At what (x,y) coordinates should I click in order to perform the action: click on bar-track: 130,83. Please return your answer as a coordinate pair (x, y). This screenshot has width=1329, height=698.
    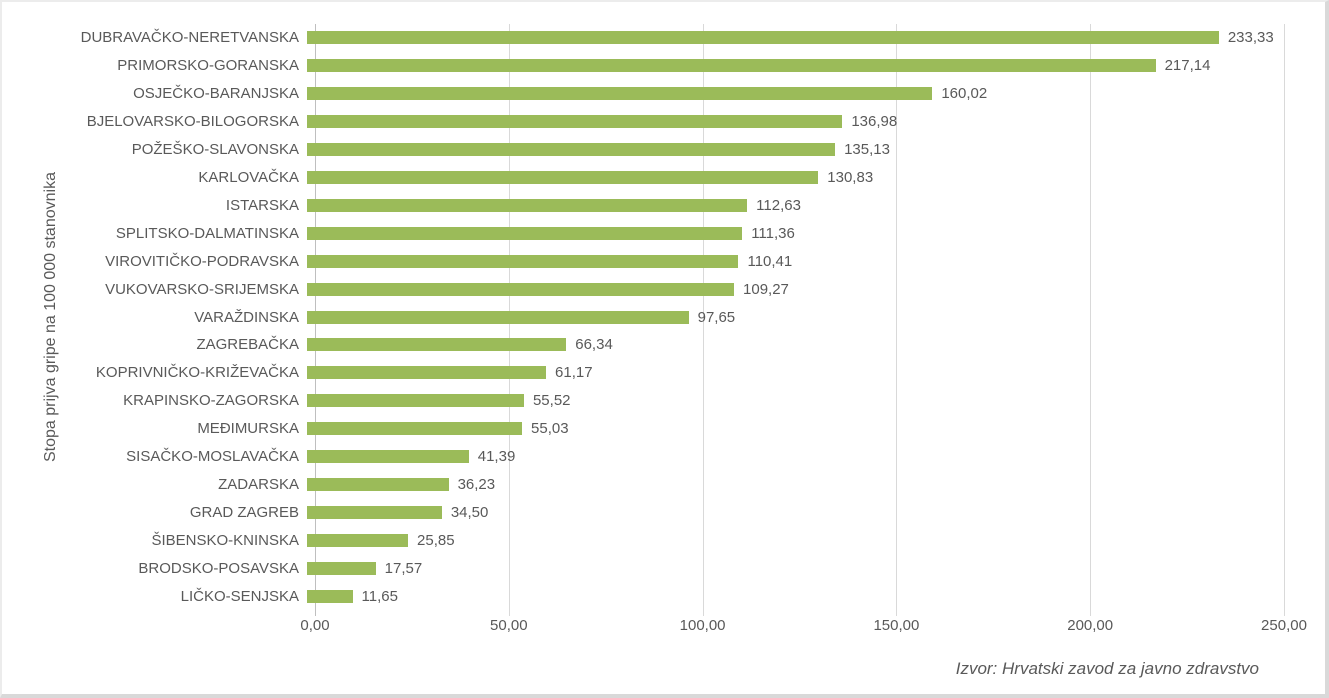
    Looking at the image, I should click on (795, 178).